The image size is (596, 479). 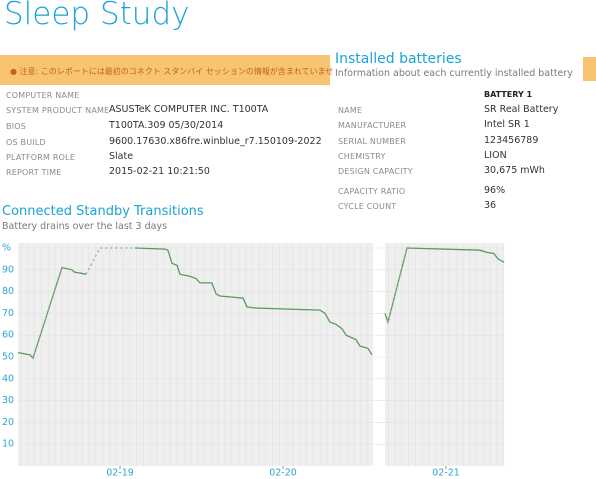 What do you see at coordinates (121, 156) in the screenshot?
I see `info-value: Slate` at bounding box center [121, 156].